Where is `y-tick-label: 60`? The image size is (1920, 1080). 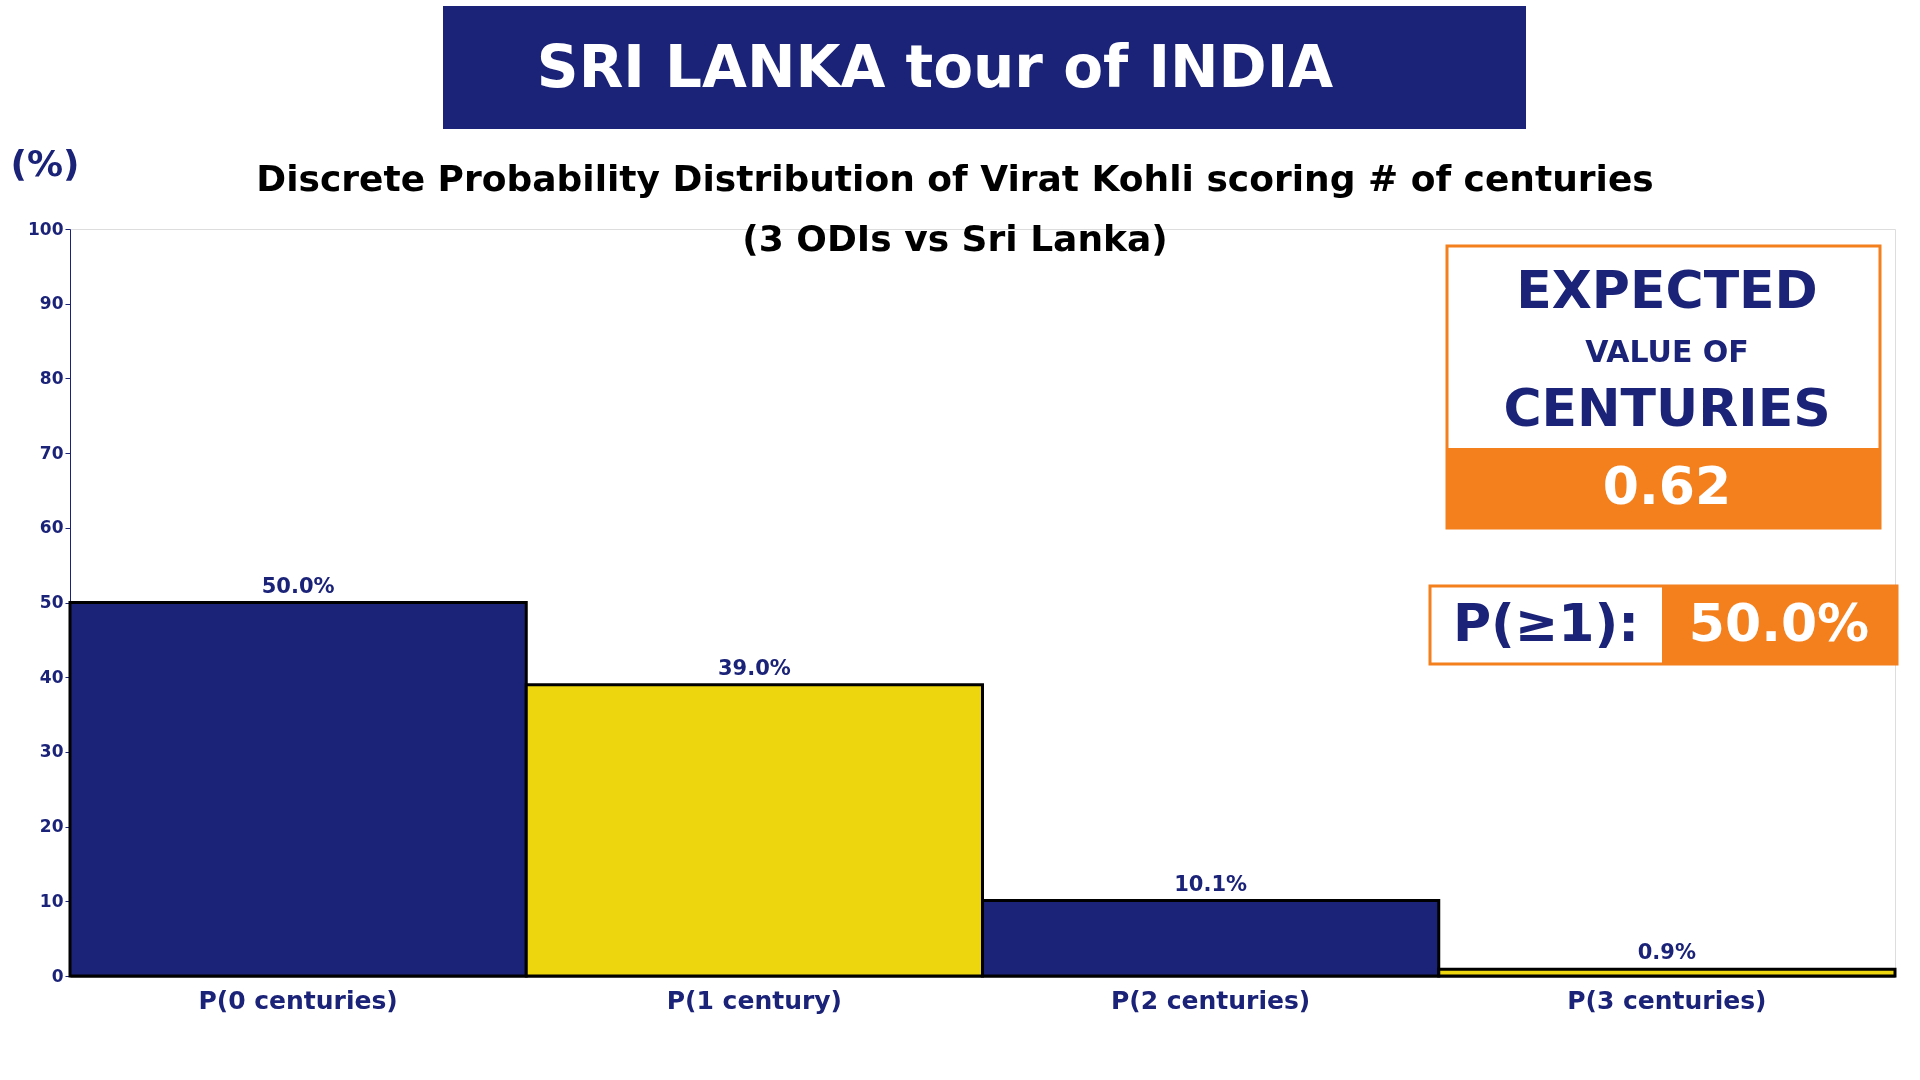 y-tick-label: 60 is located at coordinates (51, 527).